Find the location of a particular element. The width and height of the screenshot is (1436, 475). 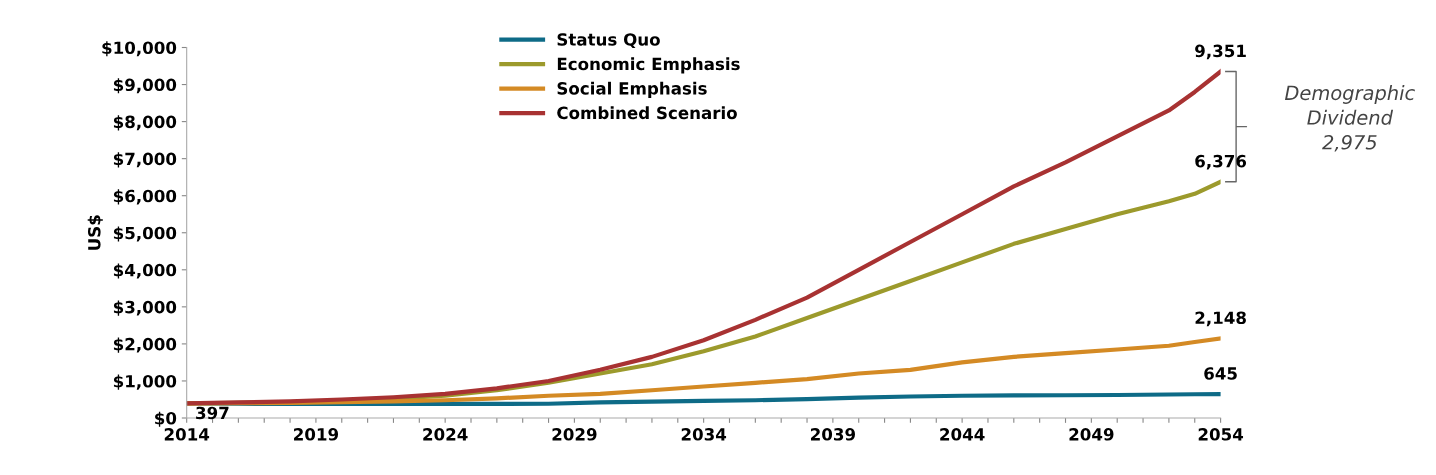

y-tick-label: $4,000 is located at coordinates (145, 271).